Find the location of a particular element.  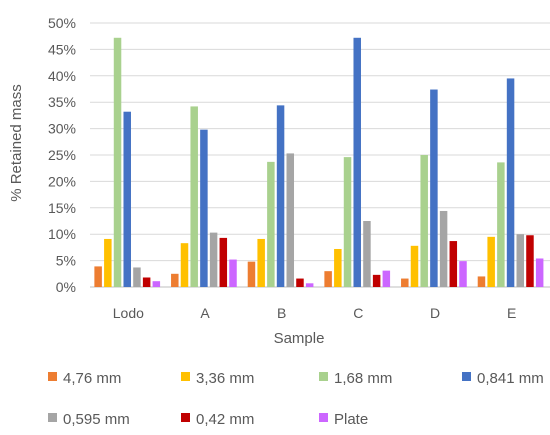

y-tick-label: 10% is located at coordinates (62, 234).